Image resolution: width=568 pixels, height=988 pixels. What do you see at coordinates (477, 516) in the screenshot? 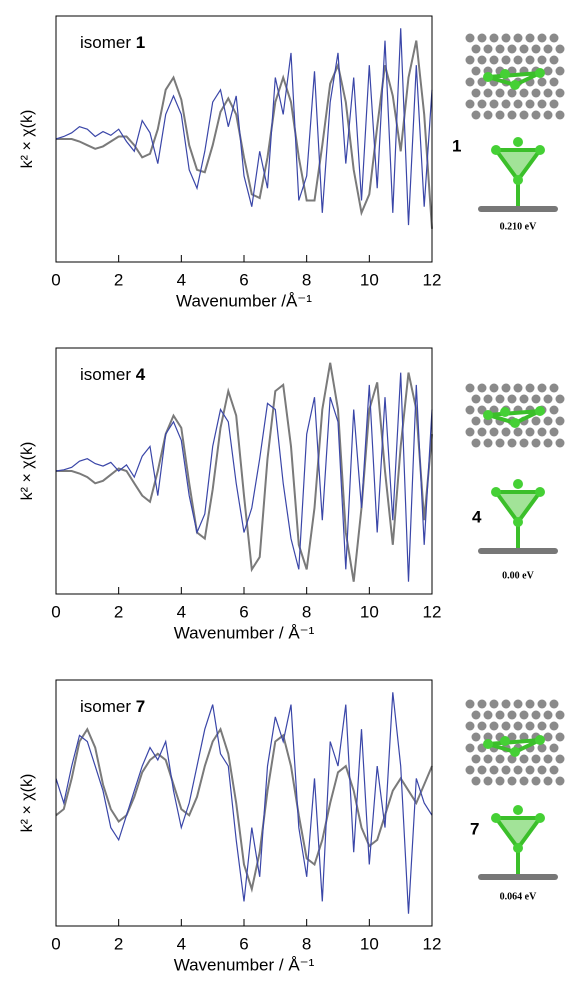
I see `structure-label: 4` at bounding box center [477, 516].